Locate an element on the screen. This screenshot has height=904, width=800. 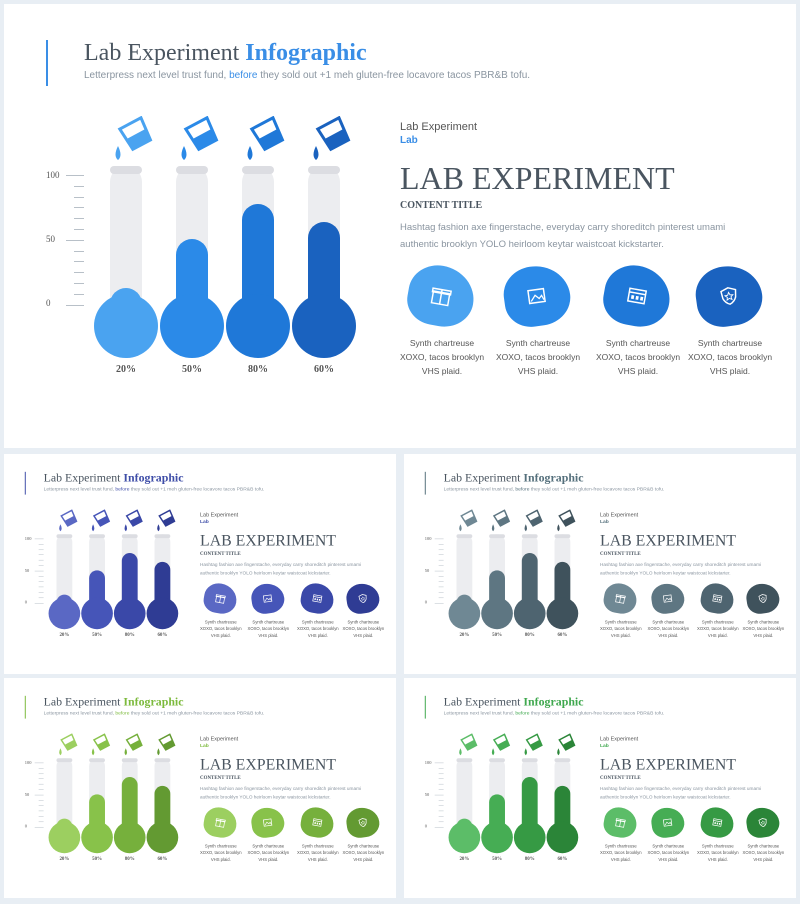
percent-label: 20% is located at coordinates (64, 859).